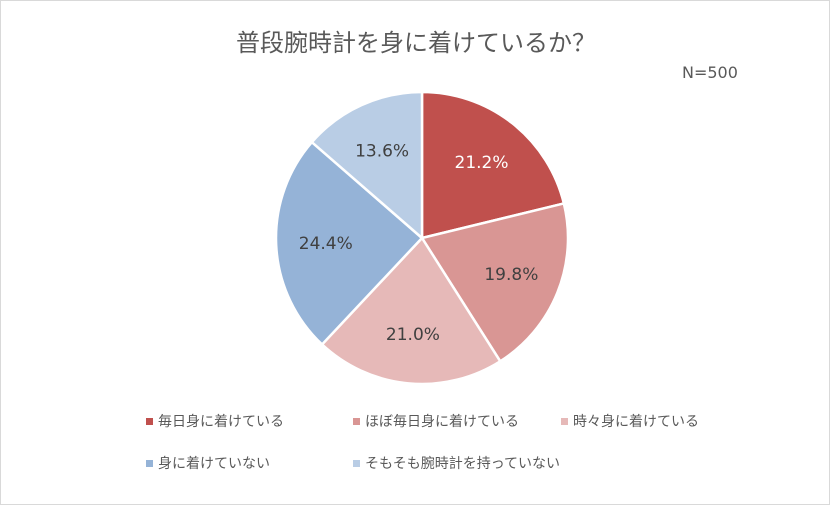 The image size is (830, 505). What do you see at coordinates (463, 464) in the screenshot?
I see `legend-label: そもそも腕時計を持っていない` at bounding box center [463, 464].